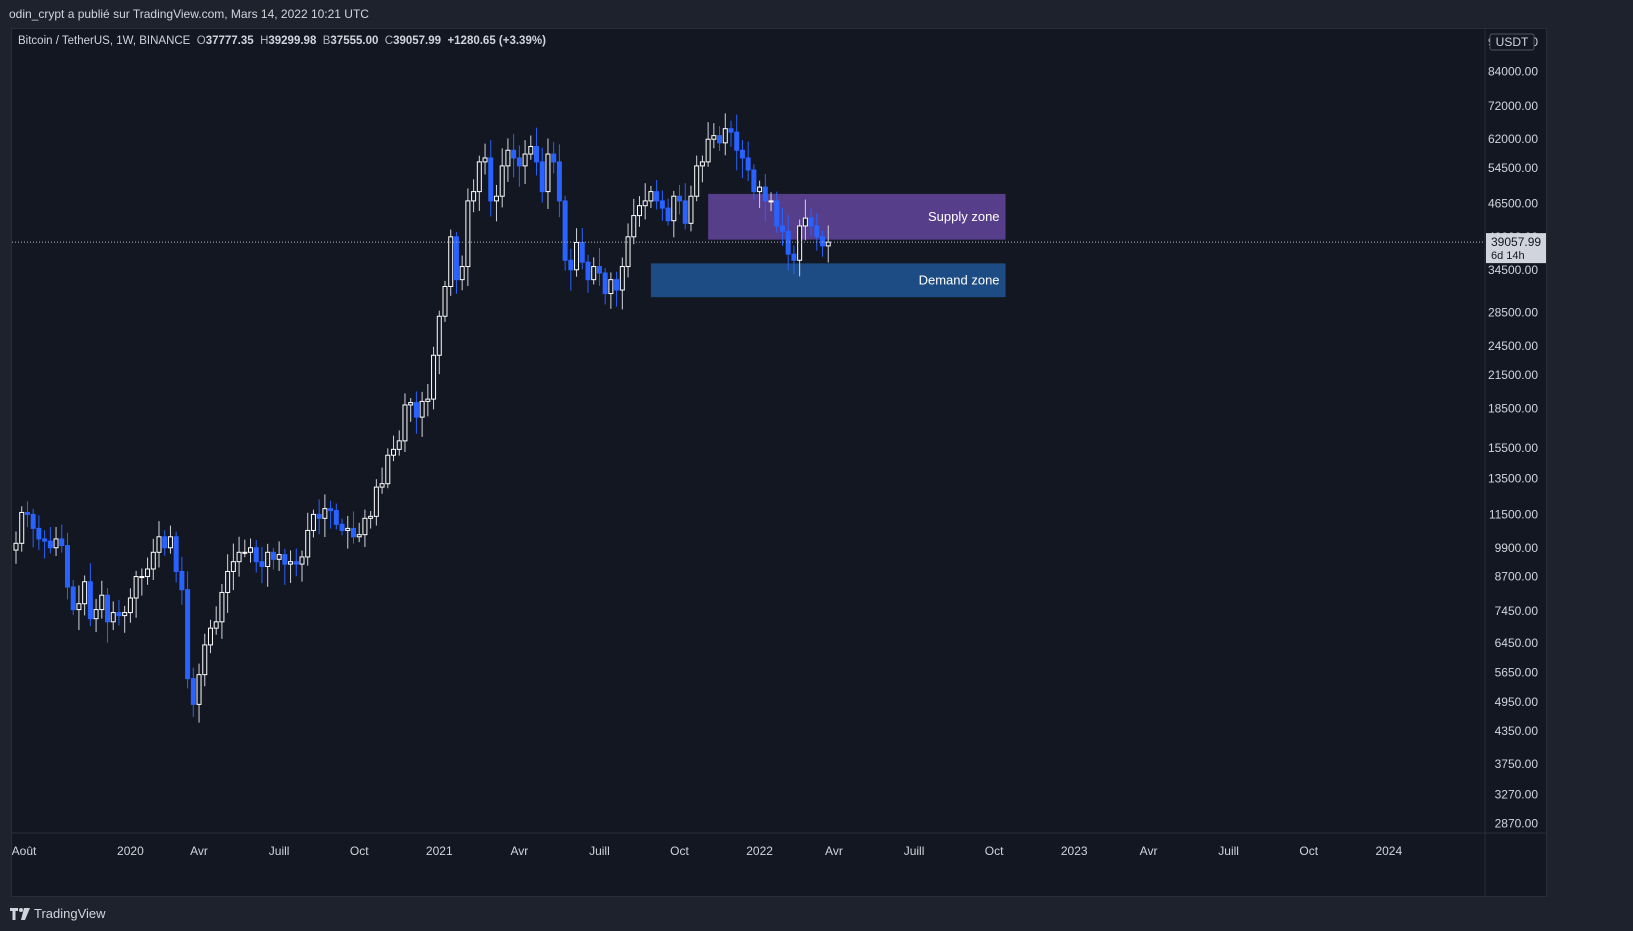 The width and height of the screenshot is (1633, 931). Describe the element at coordinates (828, 280) in the screenshot. I see `demand-zone` at that location.